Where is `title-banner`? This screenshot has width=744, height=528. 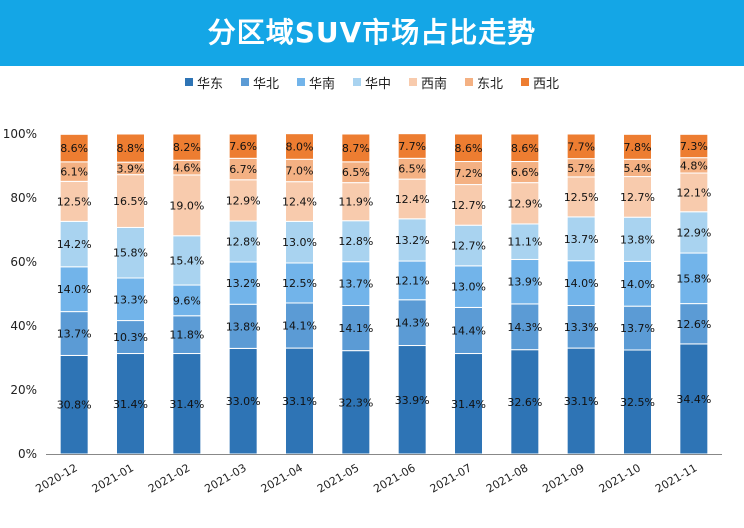 title-banner is located at coordinates (372, 33).